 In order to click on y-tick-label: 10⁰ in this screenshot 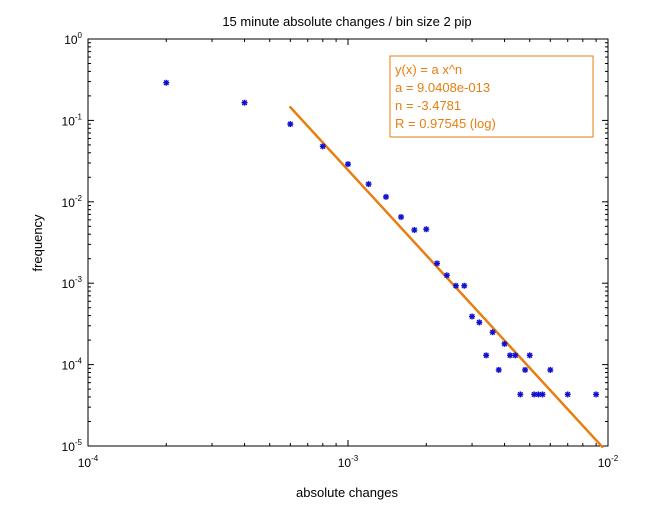, I will do `click(73, 39)`.